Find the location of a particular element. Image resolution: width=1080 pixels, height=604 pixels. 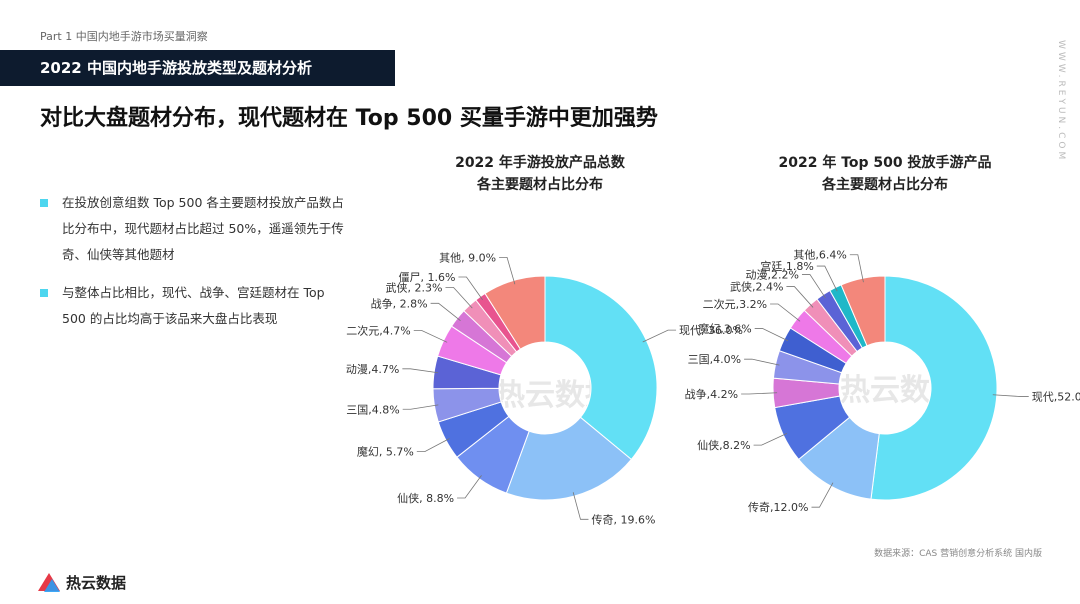

chart-1-slice-label-4: 三国,4.8% is located at coordinates (372, 409).